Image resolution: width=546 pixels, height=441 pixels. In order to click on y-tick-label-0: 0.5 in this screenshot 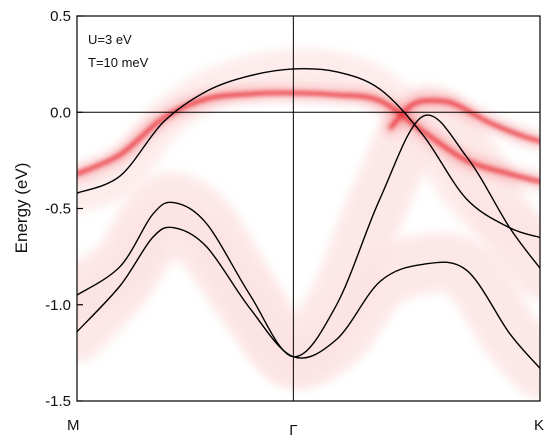, I will do `click(60, 16)`.